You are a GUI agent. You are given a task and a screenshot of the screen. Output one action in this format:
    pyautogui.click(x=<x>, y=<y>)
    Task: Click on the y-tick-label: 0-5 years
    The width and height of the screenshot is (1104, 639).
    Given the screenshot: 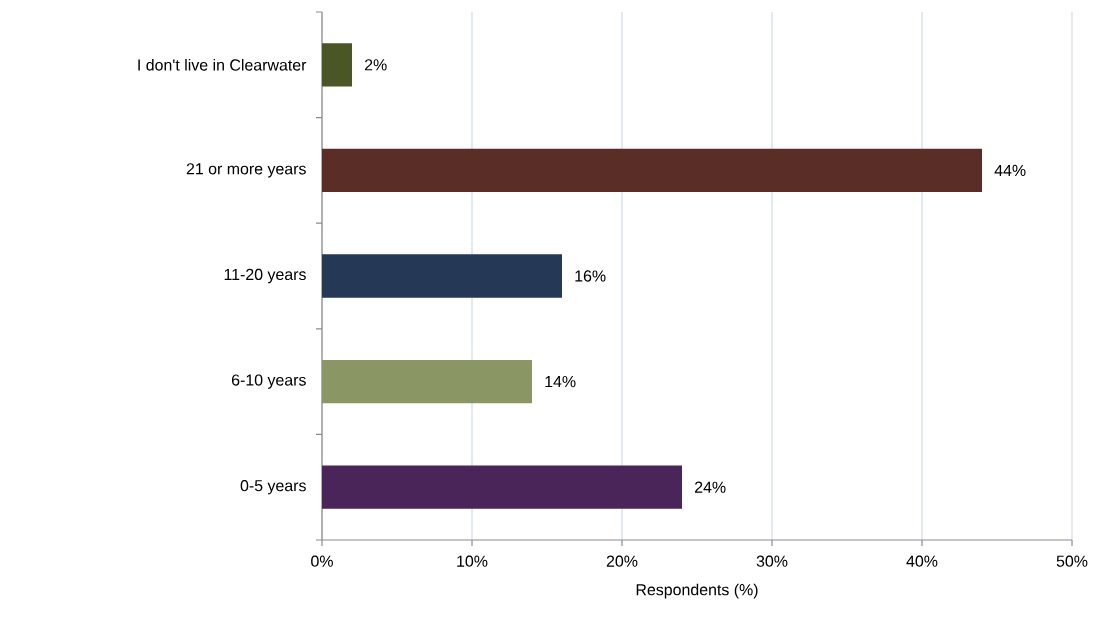 What is the action you would take?
    pyautogui.click(x=273, y=487)
    